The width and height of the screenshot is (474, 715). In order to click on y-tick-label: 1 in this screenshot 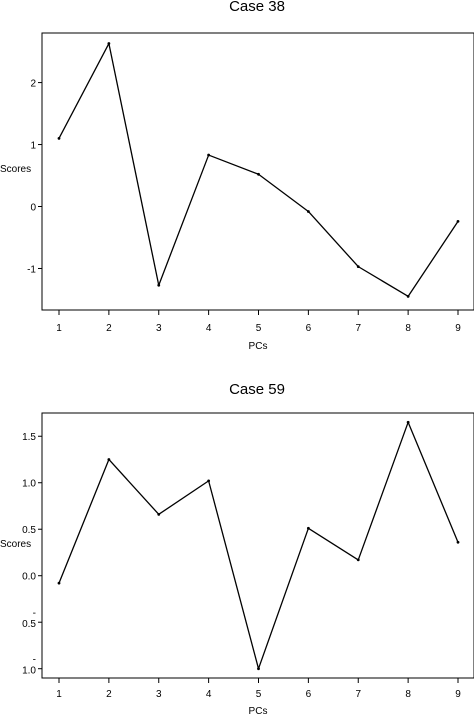, I will do `click(33, 146)`.